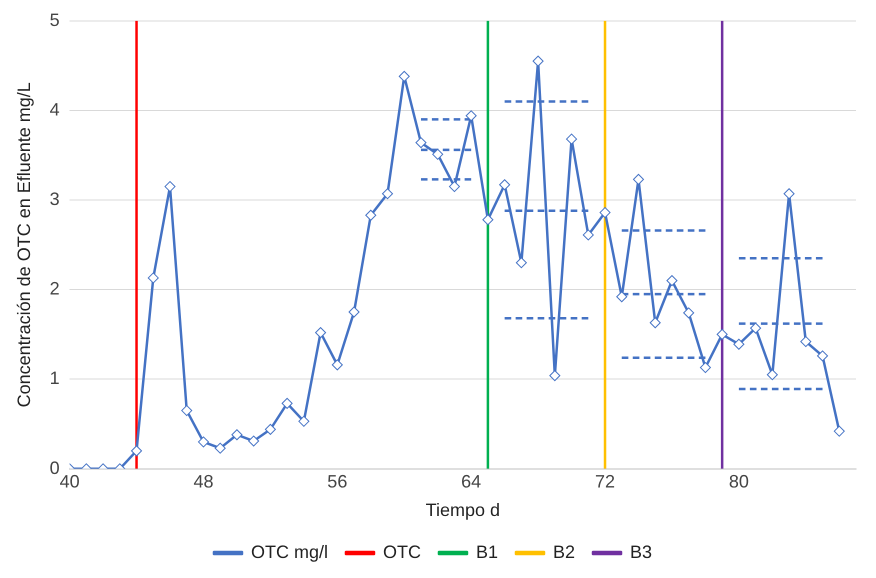 This screenshot has height=578, width=876. What do you see at coordinates (463, 510) in the screenshot?
I see `x-axis-title: Tiempo d` at bounding box center [463, 510].